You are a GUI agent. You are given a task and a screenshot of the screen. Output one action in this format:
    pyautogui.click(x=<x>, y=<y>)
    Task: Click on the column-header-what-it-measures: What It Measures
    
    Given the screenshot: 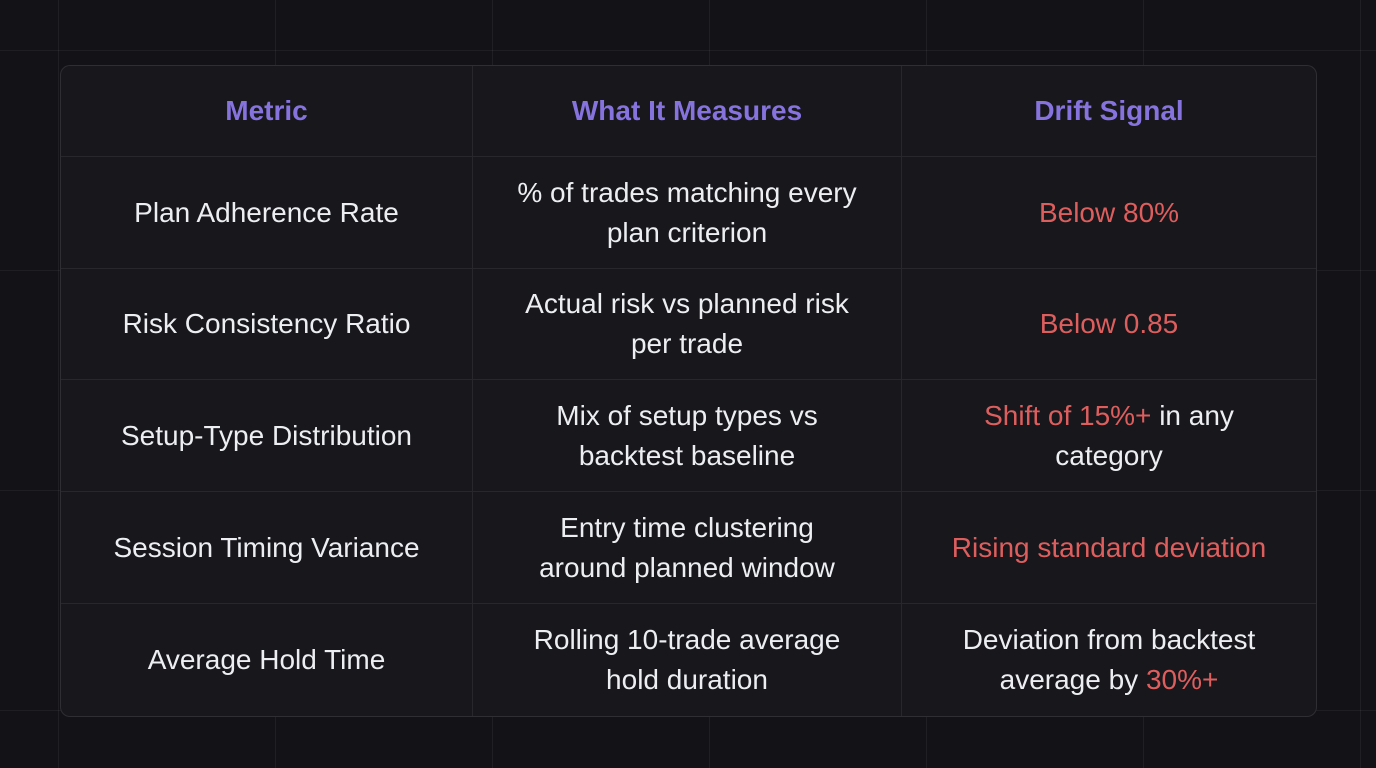 What is the action you would take?
    pyautogui.click(x=687, y=111)
    